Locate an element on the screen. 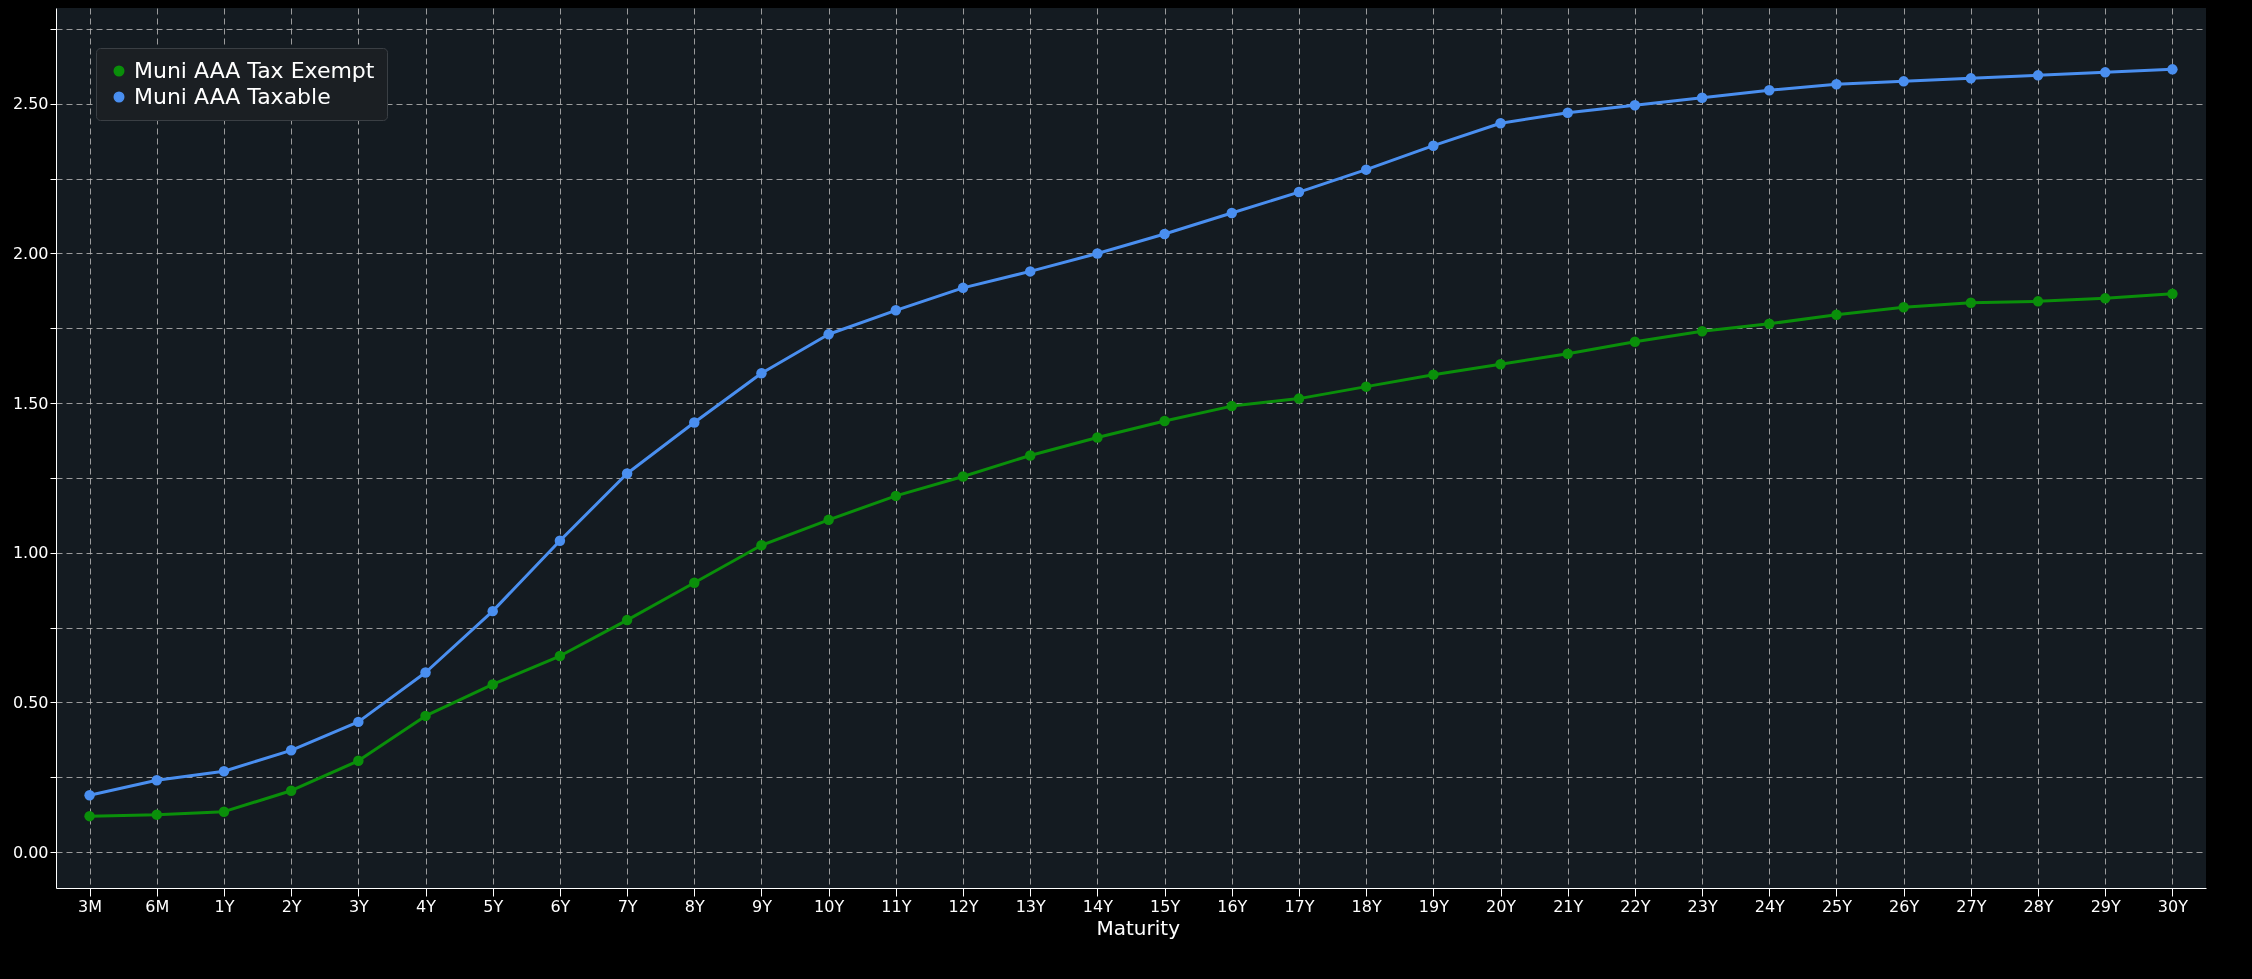 This screenshot has height=979, width=2252. x-tick-label: 28Y is located at coordinates (2038, 906).